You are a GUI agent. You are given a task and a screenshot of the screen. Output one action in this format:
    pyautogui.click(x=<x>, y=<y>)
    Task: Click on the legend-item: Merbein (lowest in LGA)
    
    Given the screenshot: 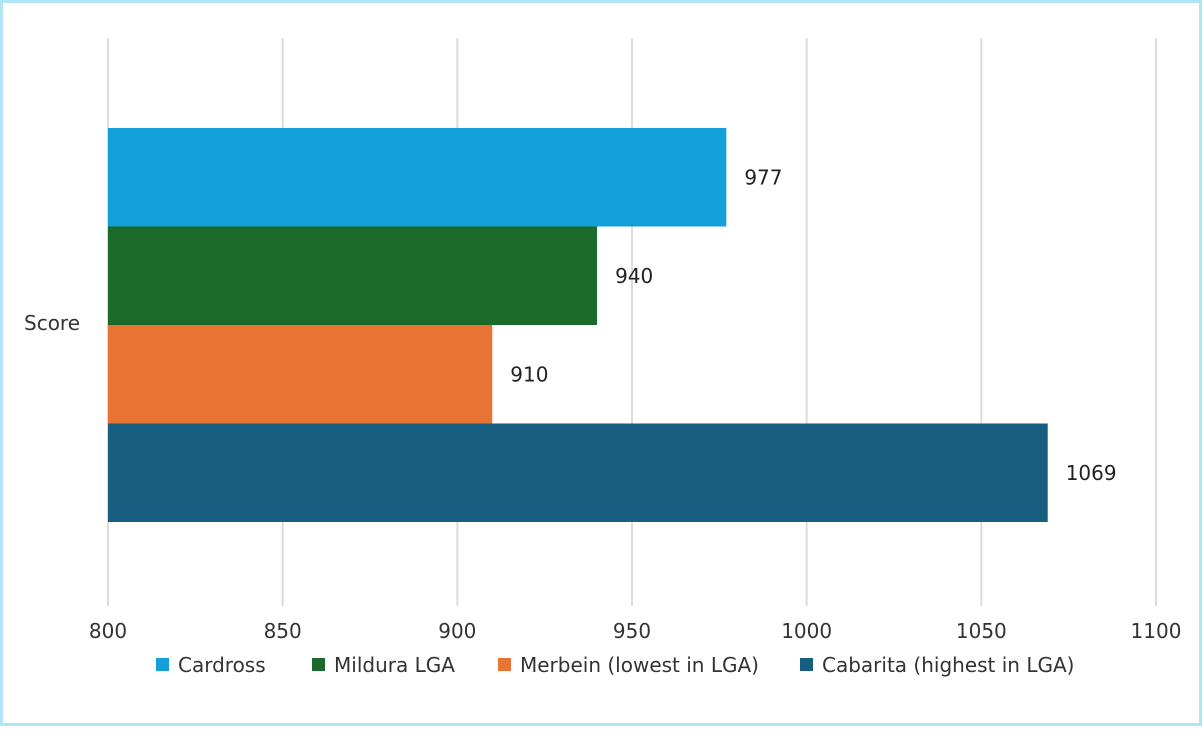 What is the action you would take?
    pyautogui.click(x=628, y=665)
    